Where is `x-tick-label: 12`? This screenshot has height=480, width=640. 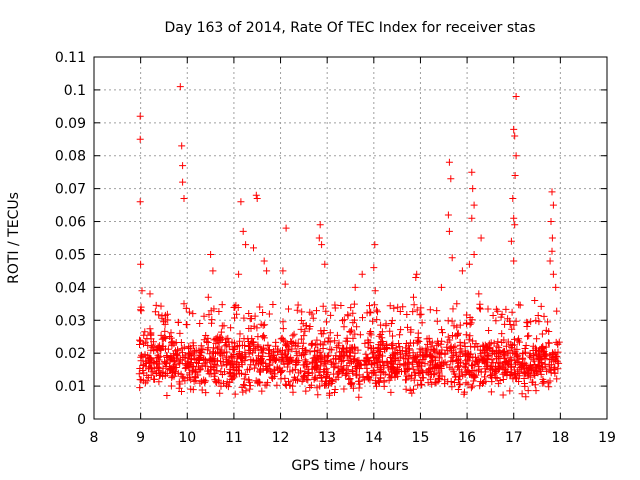
x-tick-label: 12 is located at coordinates (281, 438).